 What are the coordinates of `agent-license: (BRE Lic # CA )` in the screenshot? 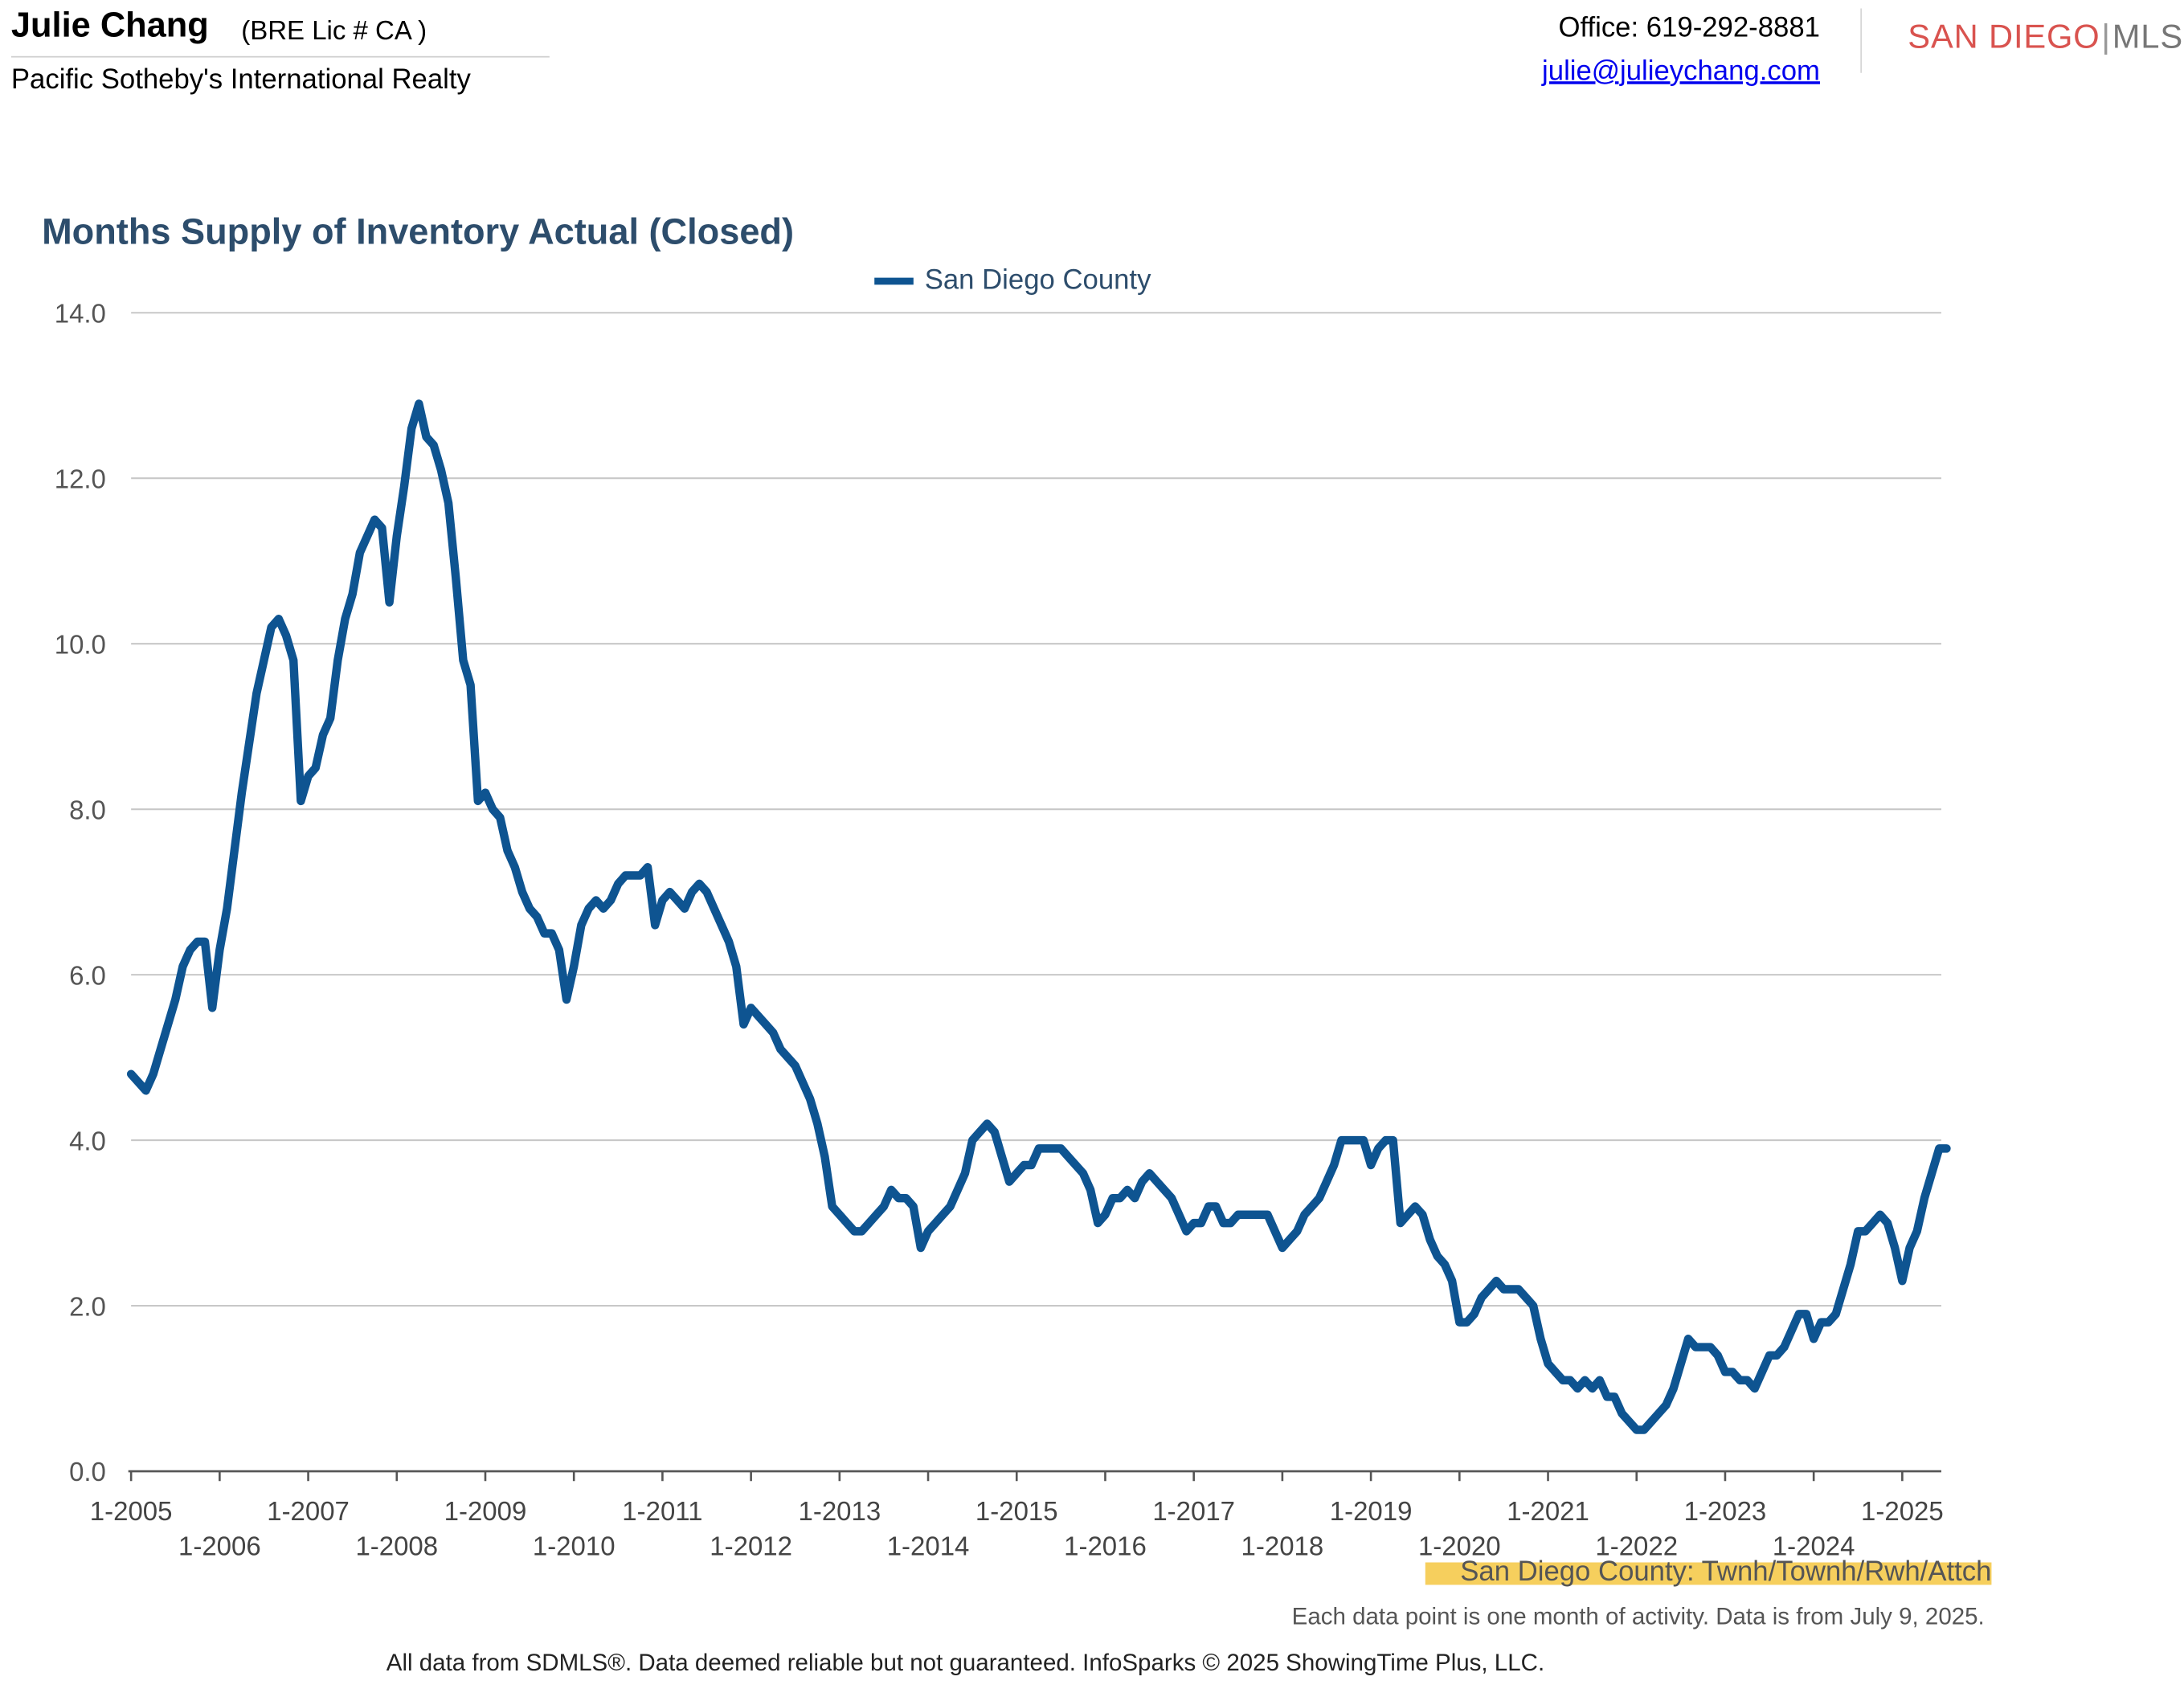 It's located at (334, 31).